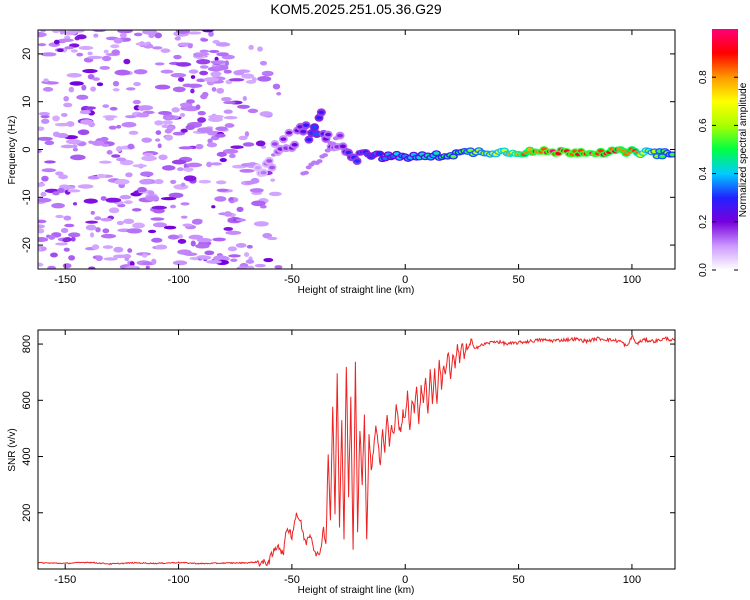 The width and height of the screenshot is (750, 600). I want to click on y-tick-label: -10, so click(27, 197).